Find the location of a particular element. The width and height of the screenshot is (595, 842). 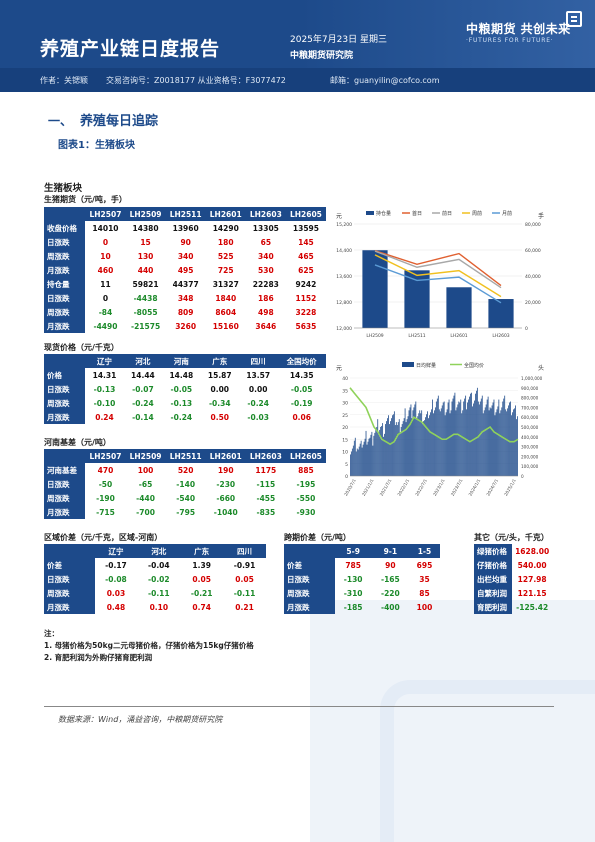

column-header: 9-1 is located at coordinates (390, 551).